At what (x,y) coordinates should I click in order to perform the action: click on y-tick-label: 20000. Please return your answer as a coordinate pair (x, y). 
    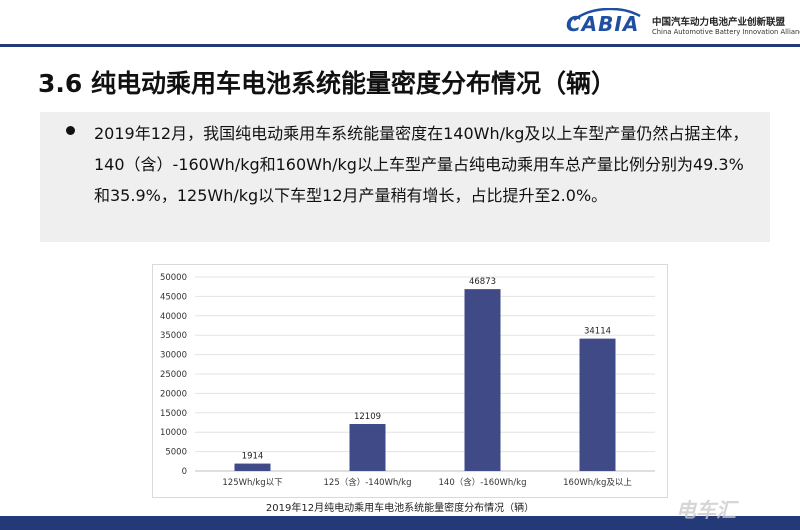
    Looking at the image, I should click on (173, 394).